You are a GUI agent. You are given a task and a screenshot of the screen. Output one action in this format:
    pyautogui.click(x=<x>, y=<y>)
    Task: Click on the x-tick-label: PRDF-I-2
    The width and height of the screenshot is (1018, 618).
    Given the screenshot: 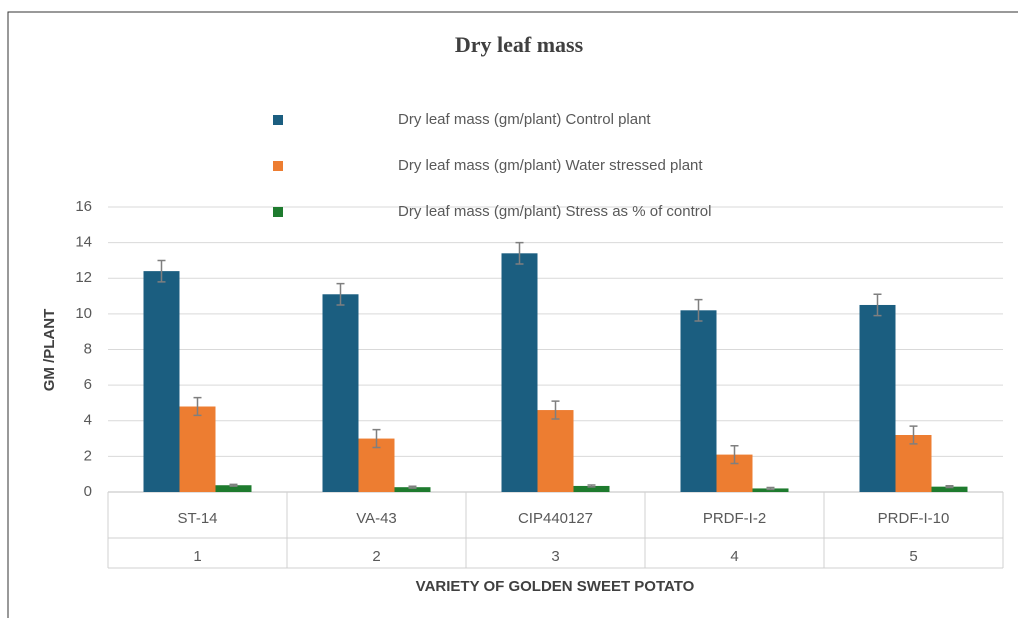 What is the action you would take?
    pyautogui.click(x=734, y=518)
    